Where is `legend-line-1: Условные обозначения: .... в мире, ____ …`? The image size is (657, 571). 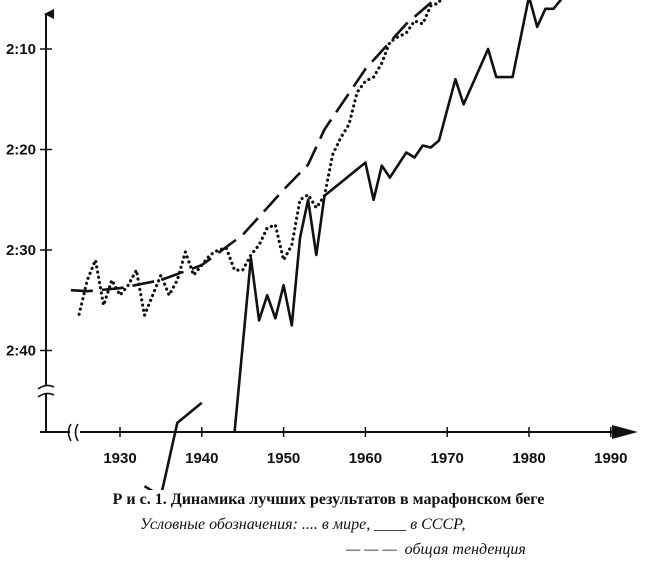
legend-line-1: Условные обозначения: .... в мире, ____ … is located at coordinates (303, 524).